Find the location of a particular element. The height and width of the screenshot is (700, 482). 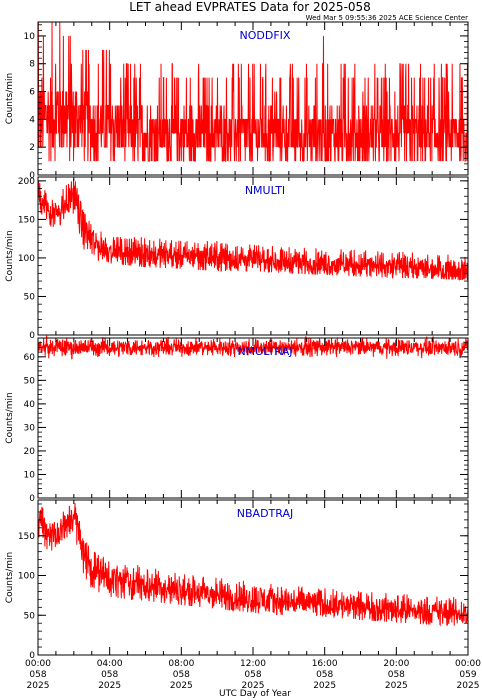

panel-label: NMULTI is located at coordinates (265, 190).